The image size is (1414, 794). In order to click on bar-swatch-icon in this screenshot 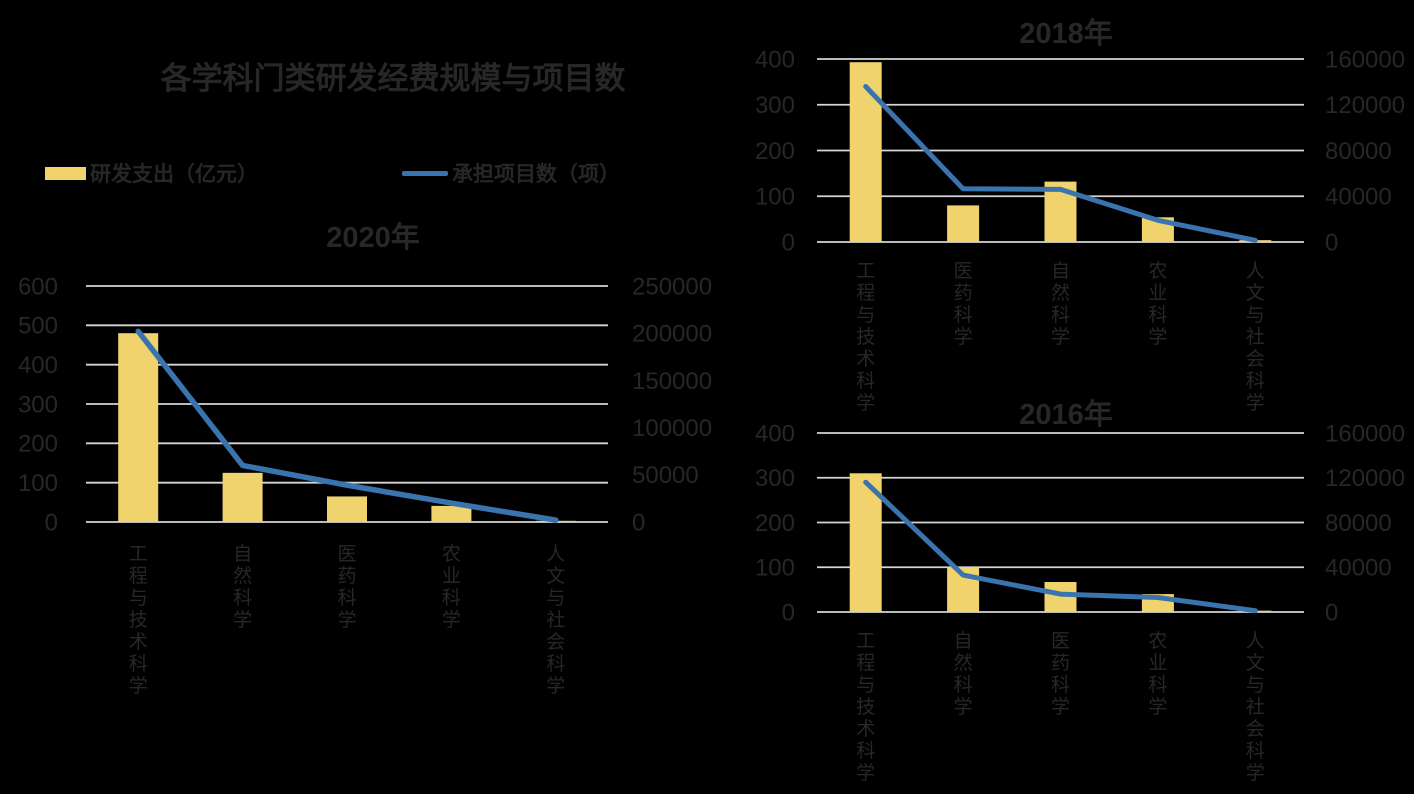, I will do `click(65, 173)`.